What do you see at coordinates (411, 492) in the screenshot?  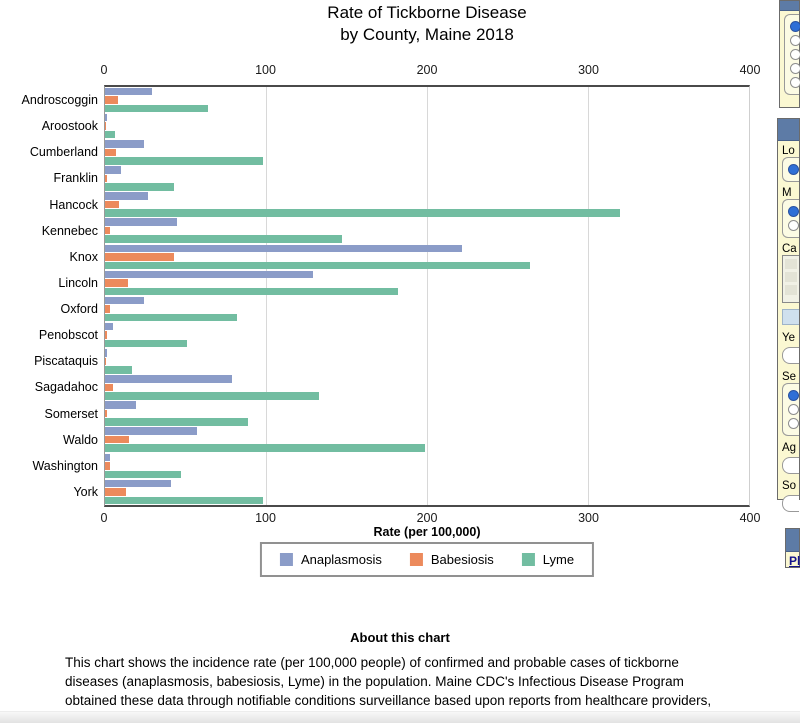 I see `county-row: York` at bounding box center [411, 492].